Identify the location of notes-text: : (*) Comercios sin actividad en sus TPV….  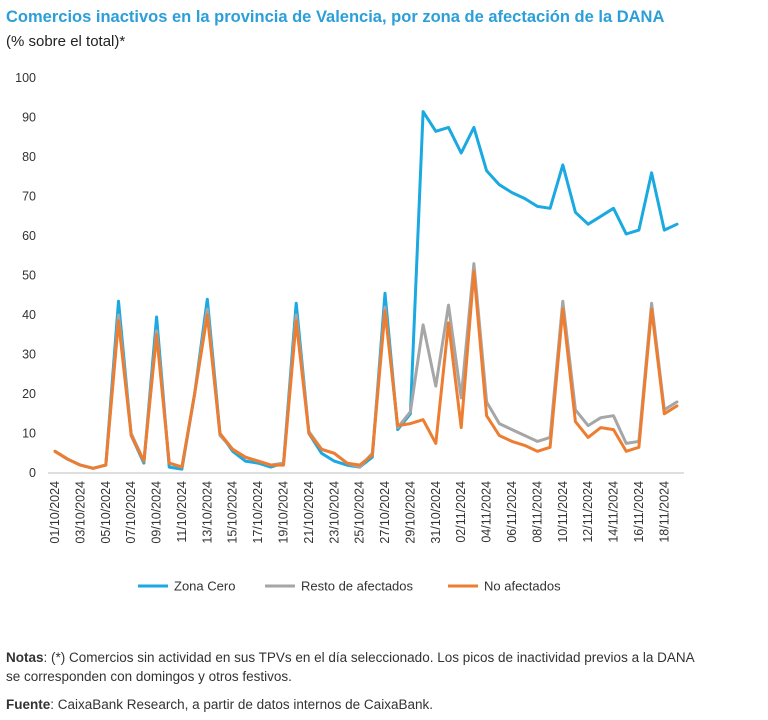
(350, 667).